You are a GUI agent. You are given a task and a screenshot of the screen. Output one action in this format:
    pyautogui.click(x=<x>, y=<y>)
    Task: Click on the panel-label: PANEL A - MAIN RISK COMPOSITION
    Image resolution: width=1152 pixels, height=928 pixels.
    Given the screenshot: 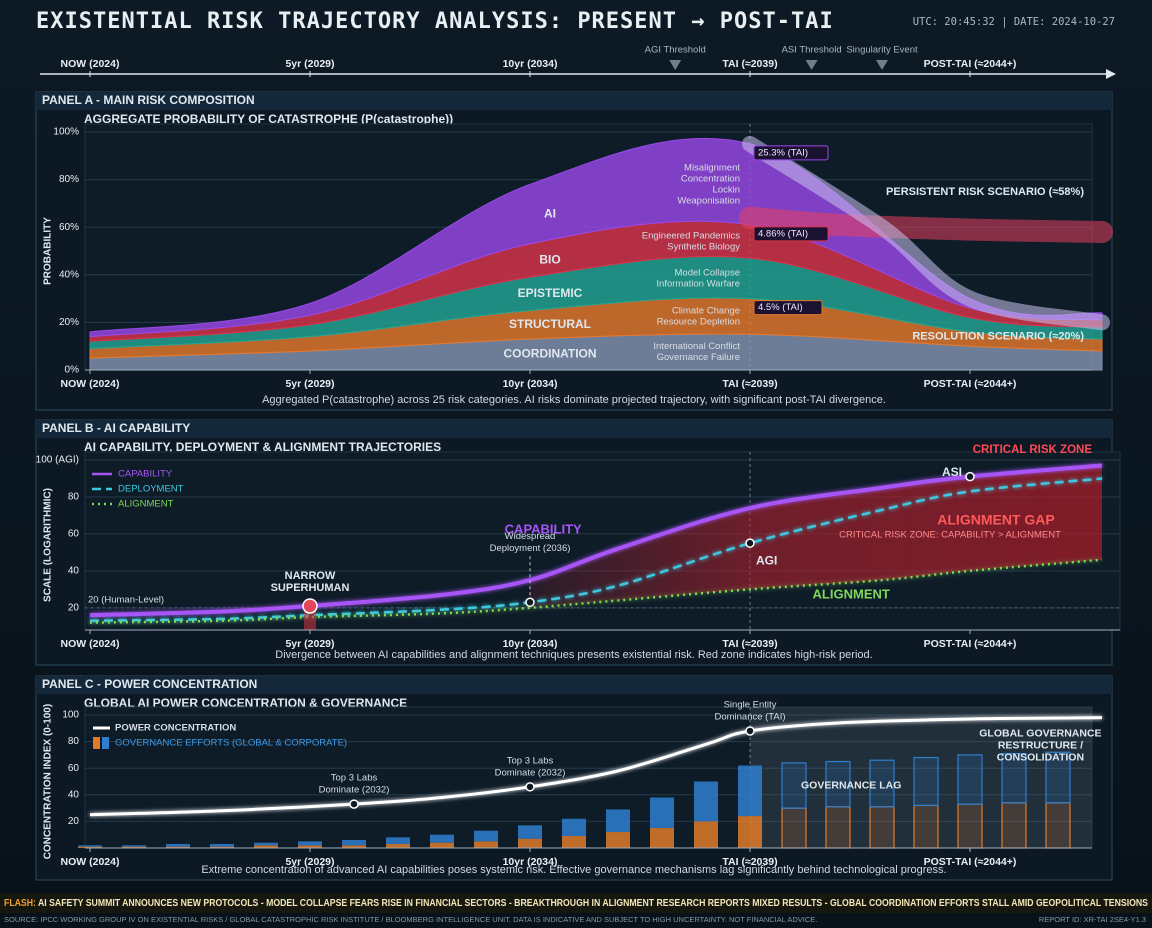 What is the action you would take?
    pyautogui.click(x=148, y=100)
    